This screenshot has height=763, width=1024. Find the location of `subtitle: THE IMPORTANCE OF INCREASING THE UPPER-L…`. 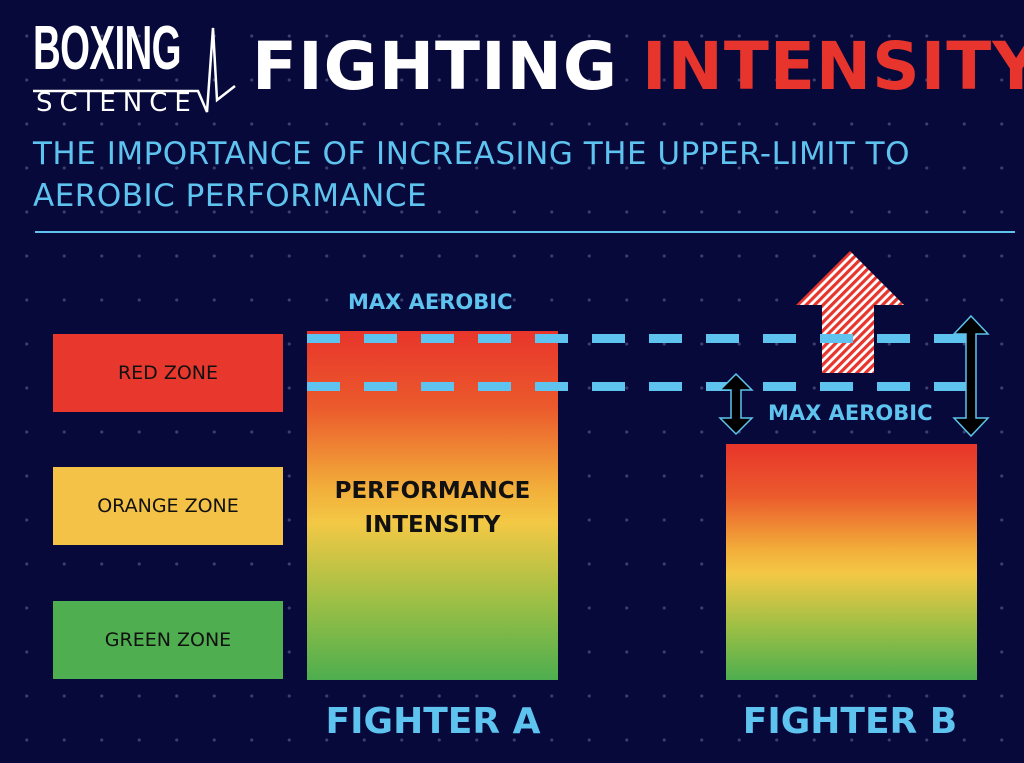

subtitle: THE IMPORTANCE OF INCREASING THE UPPER-L… is located at coordinates (471, 175).